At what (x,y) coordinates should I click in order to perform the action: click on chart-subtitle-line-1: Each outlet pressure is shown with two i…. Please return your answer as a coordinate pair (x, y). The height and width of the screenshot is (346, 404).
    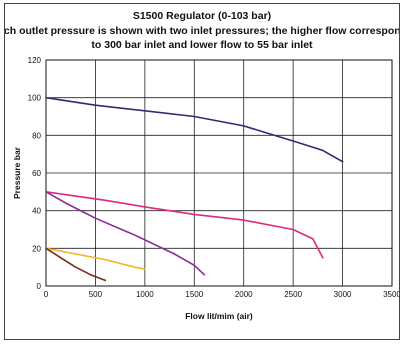
    Looking at the image, I should click on (202, 31).